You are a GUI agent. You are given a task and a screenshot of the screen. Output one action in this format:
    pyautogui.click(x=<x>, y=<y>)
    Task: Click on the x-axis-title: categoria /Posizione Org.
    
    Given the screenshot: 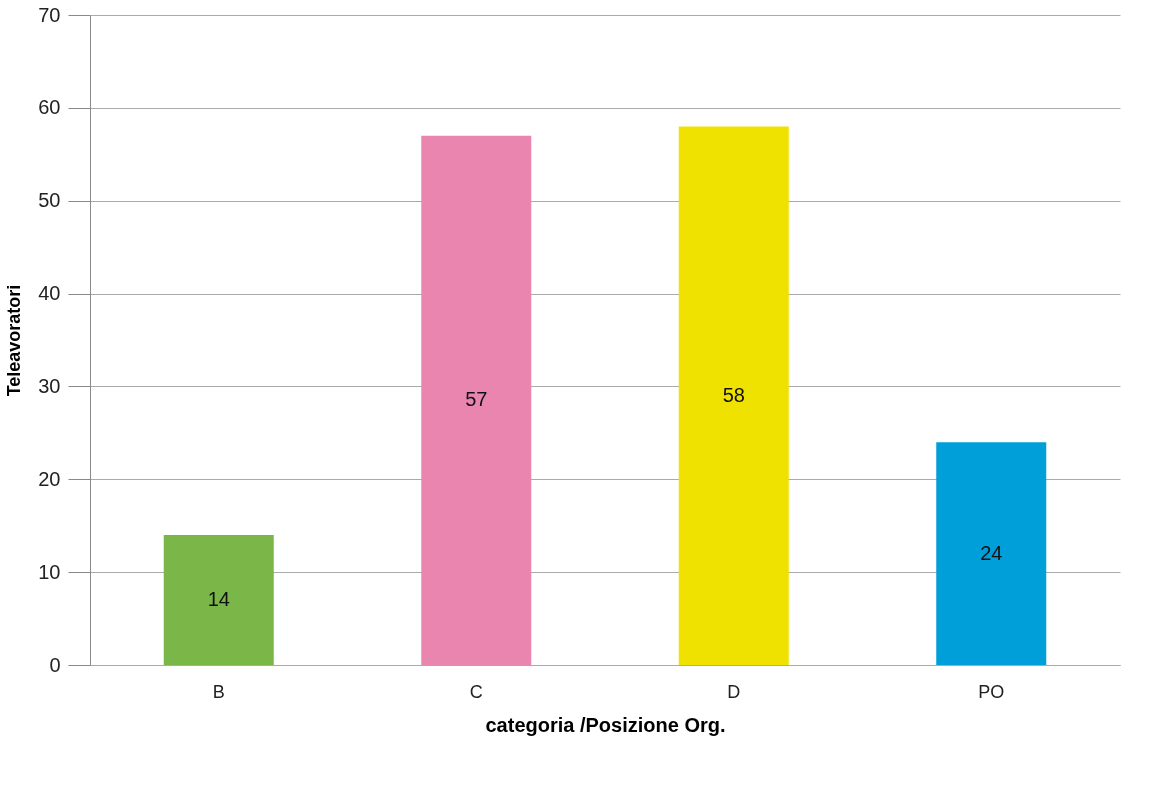 What is the action you would take?
    pyautogui.click(x=605, y=724)
    